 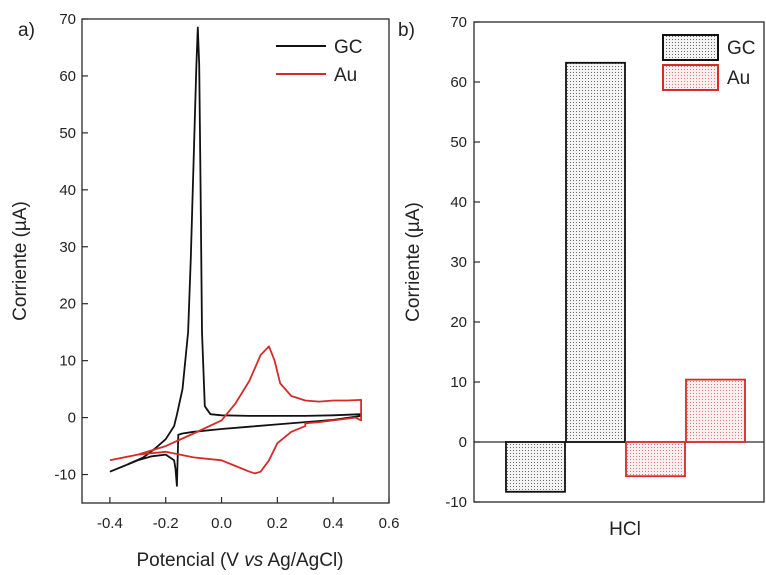 I want to click on panel-b-y-tick-label: 0, so click(x=463, y=442).